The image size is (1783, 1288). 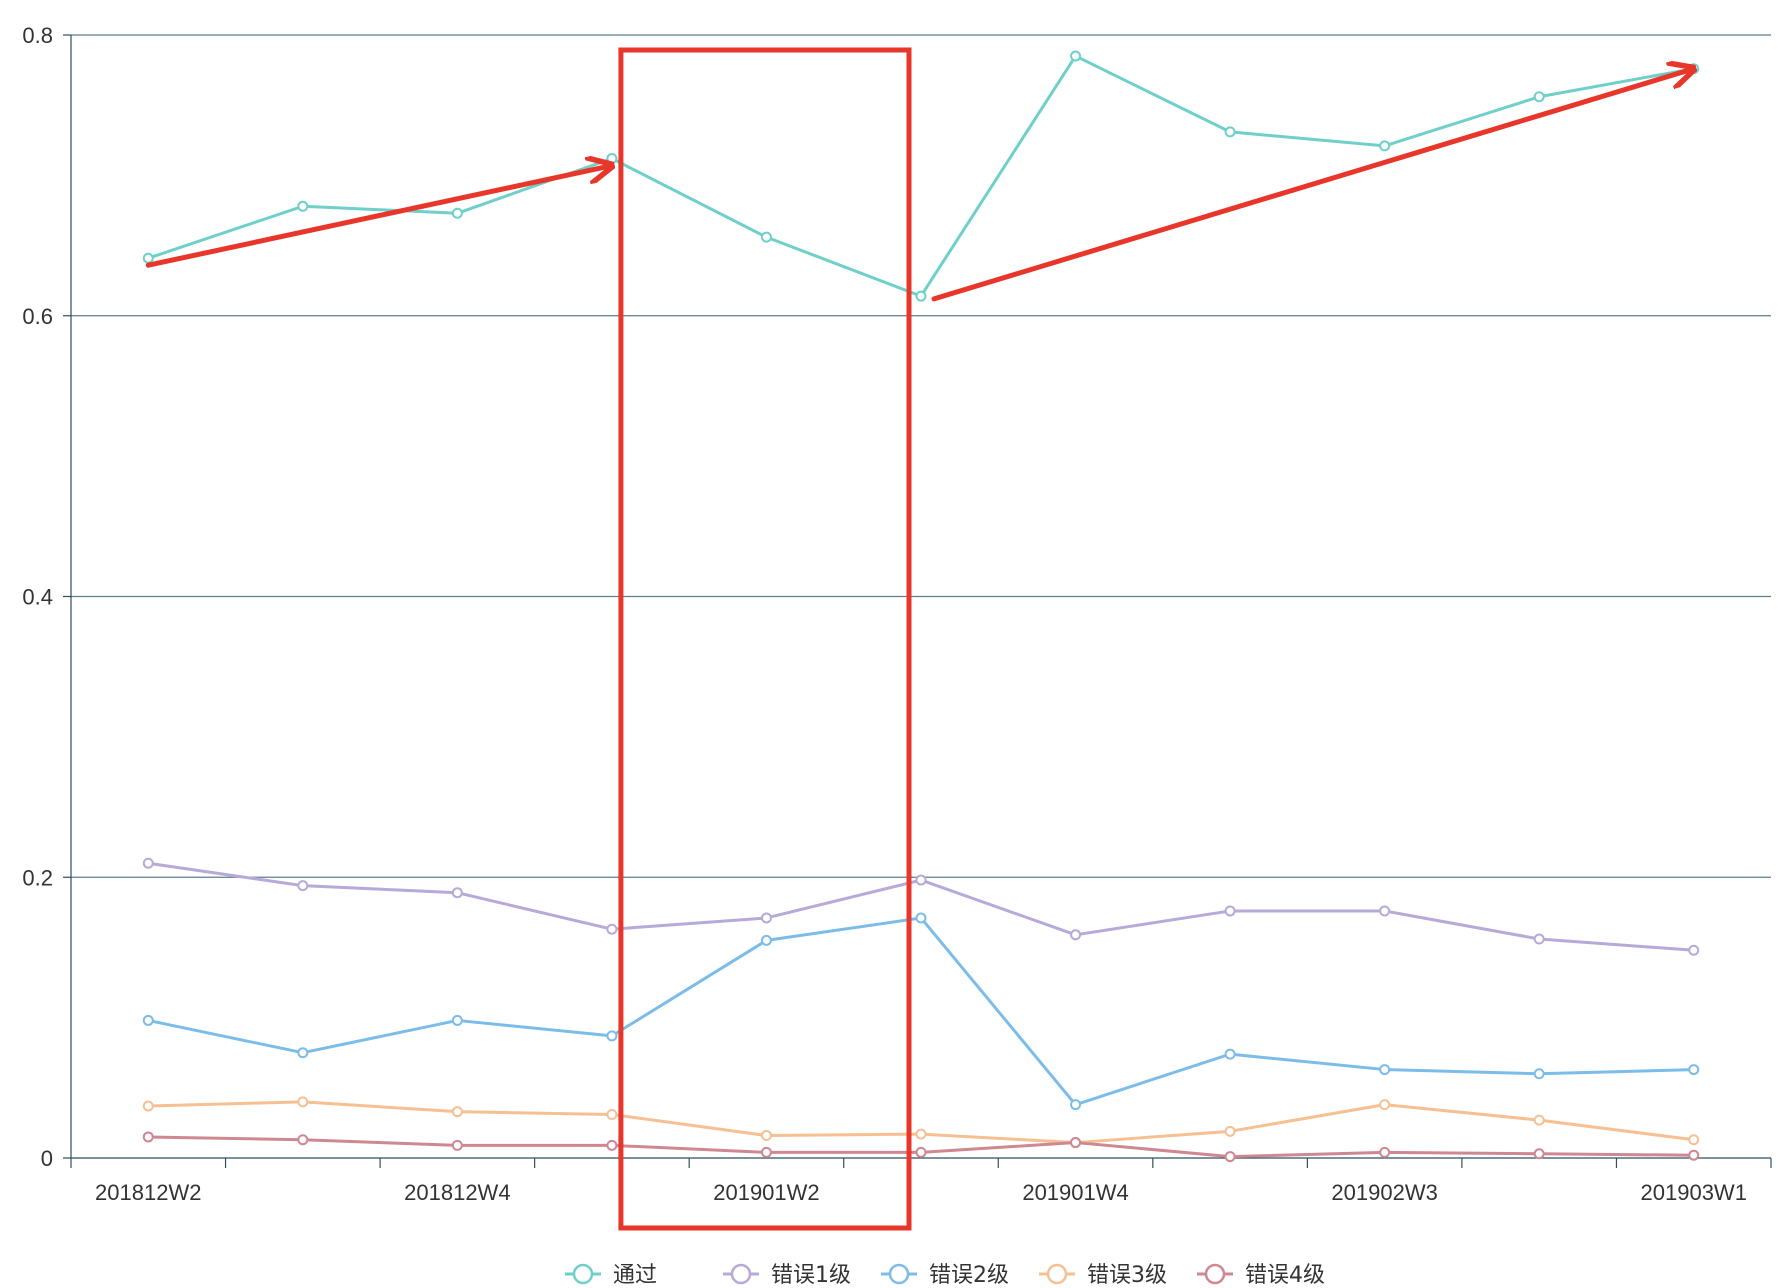 I want to click on legend-label: 错误2级, so click(x=969, y=1275).